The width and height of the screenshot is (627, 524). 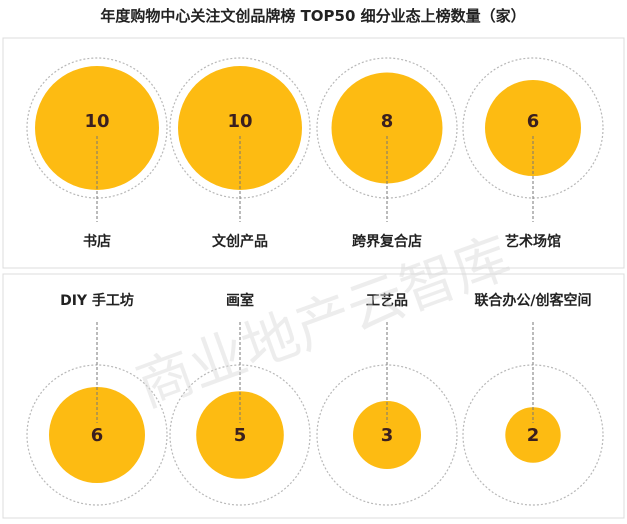 What do you see at coordinates (533, 241) in the screenshot?
I see `category-label: 艺术场馆` at bounding box center [533, 241].